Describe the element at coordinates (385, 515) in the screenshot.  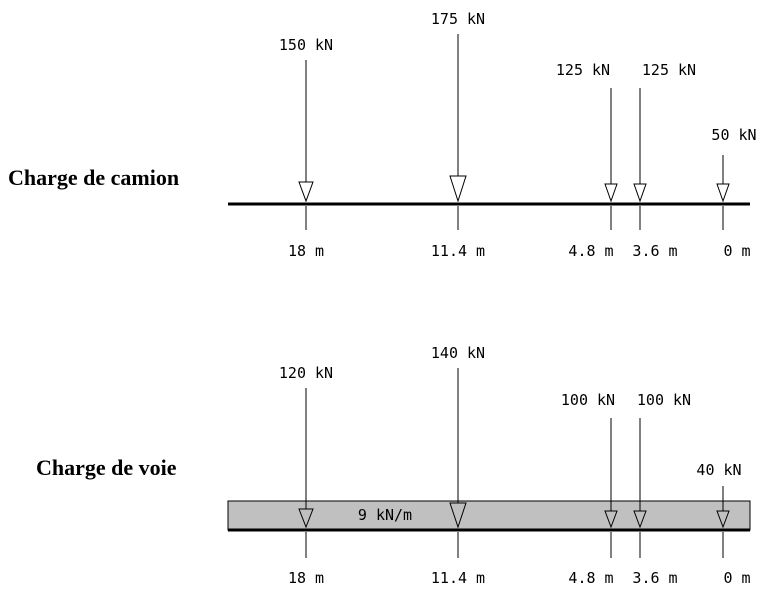
I see `distributed-load-label: 9 kN/m` at that location.